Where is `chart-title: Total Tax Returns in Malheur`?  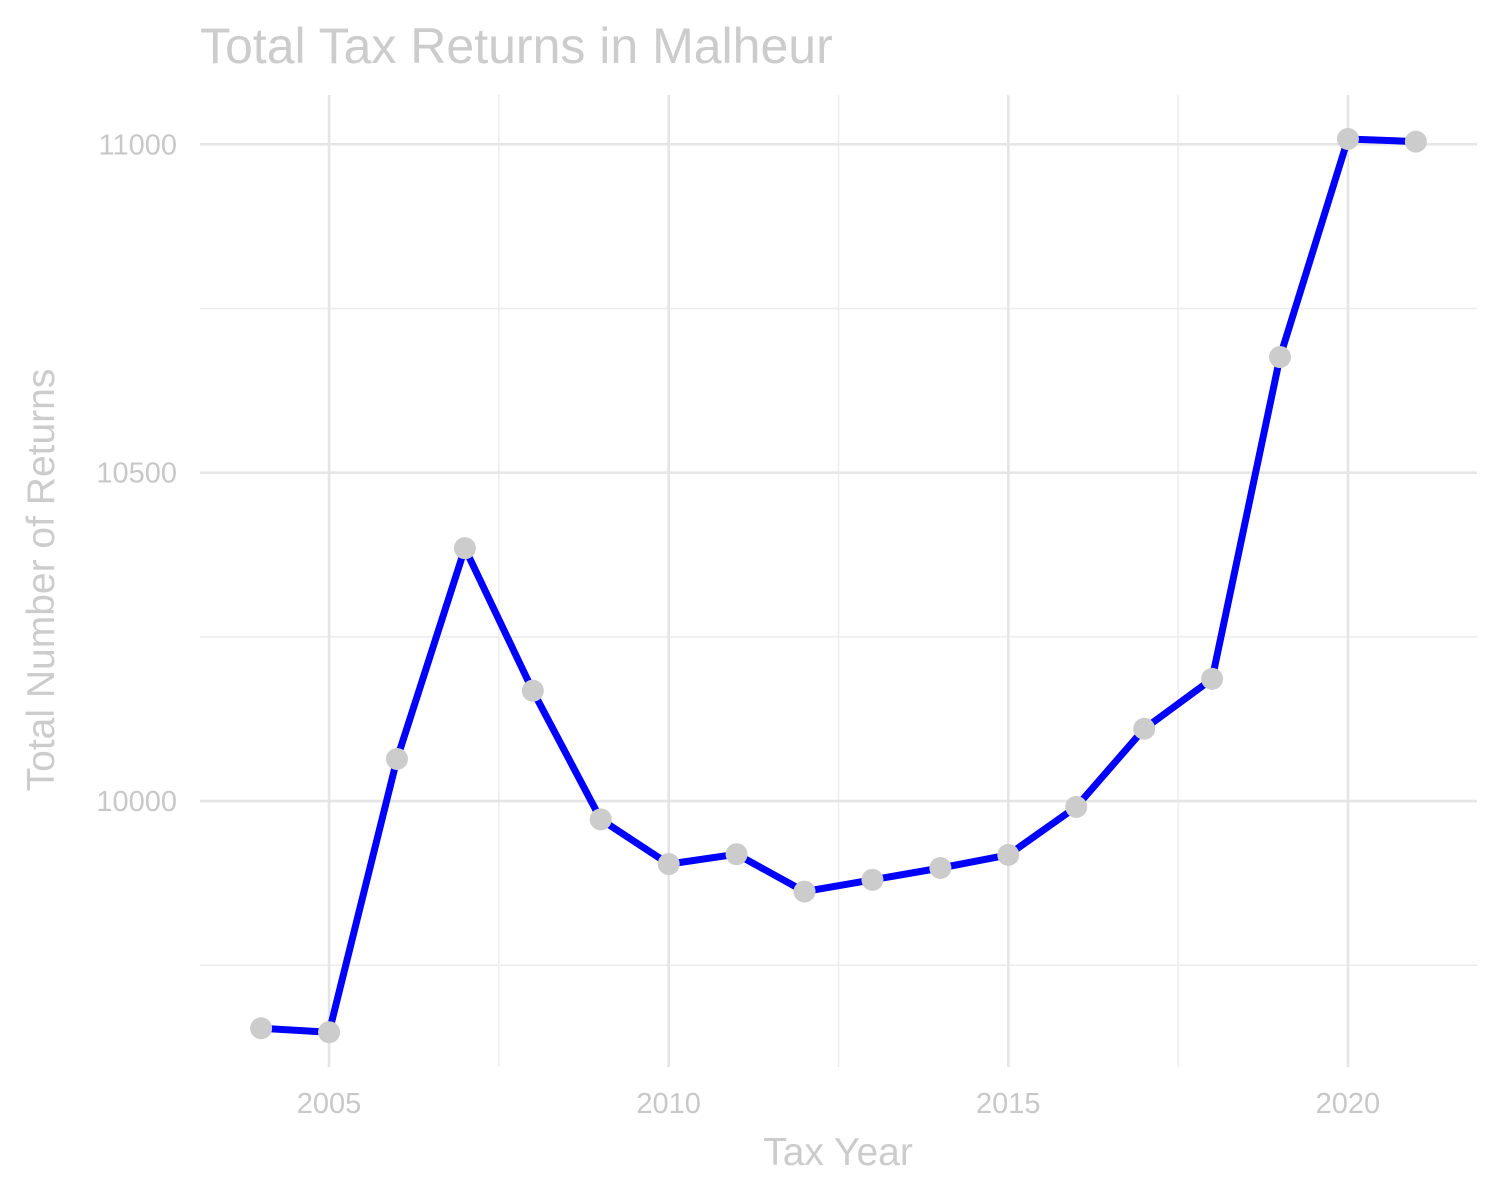
chart-title: Total Tax Returns in Malheur is located at coordinates (516, 46).